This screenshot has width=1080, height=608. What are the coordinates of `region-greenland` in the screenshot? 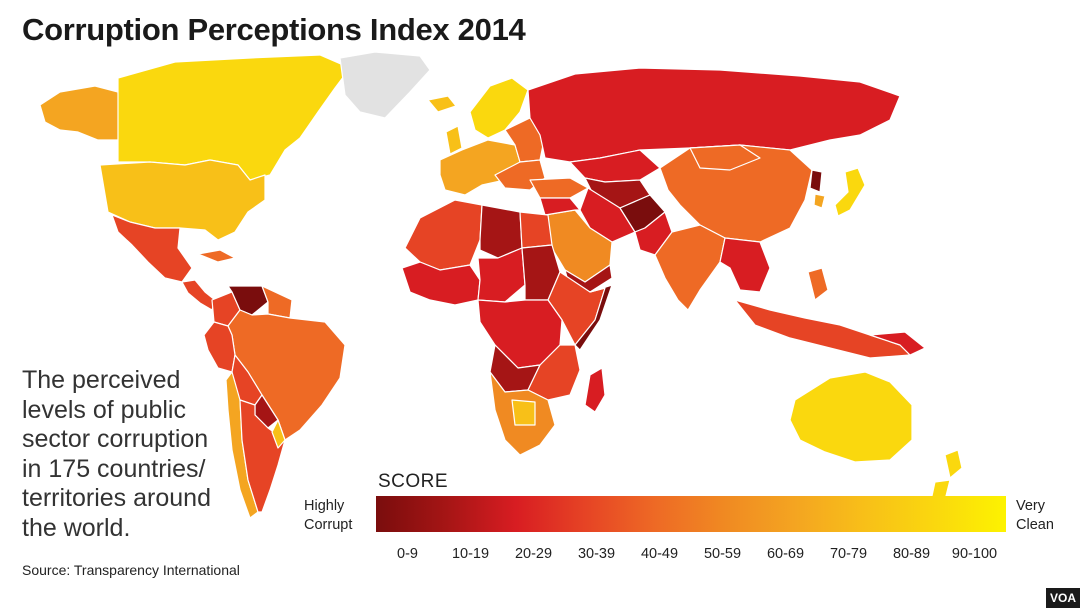 It's located at (385, 85).